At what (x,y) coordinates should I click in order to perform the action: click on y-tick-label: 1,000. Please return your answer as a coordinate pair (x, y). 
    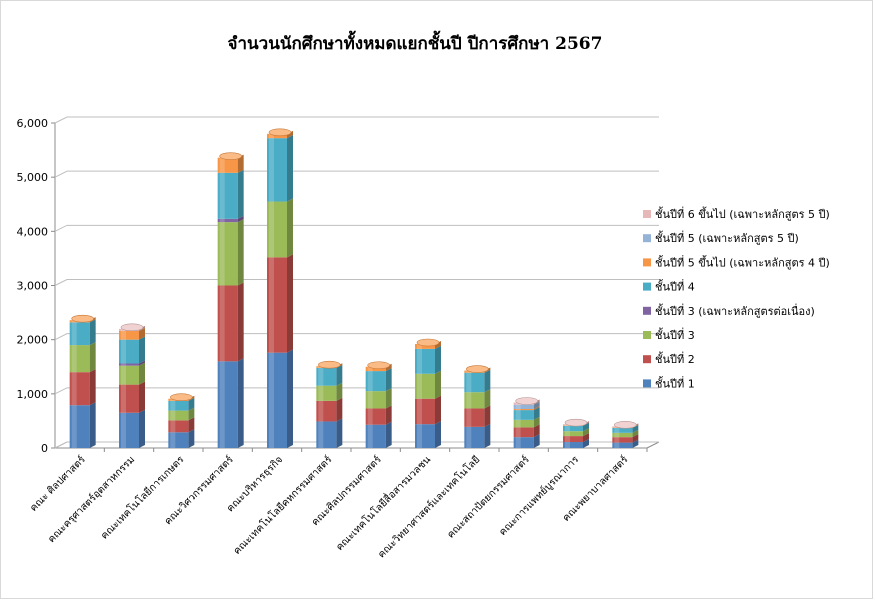
    Looking at the image, I should click on (33, 394).